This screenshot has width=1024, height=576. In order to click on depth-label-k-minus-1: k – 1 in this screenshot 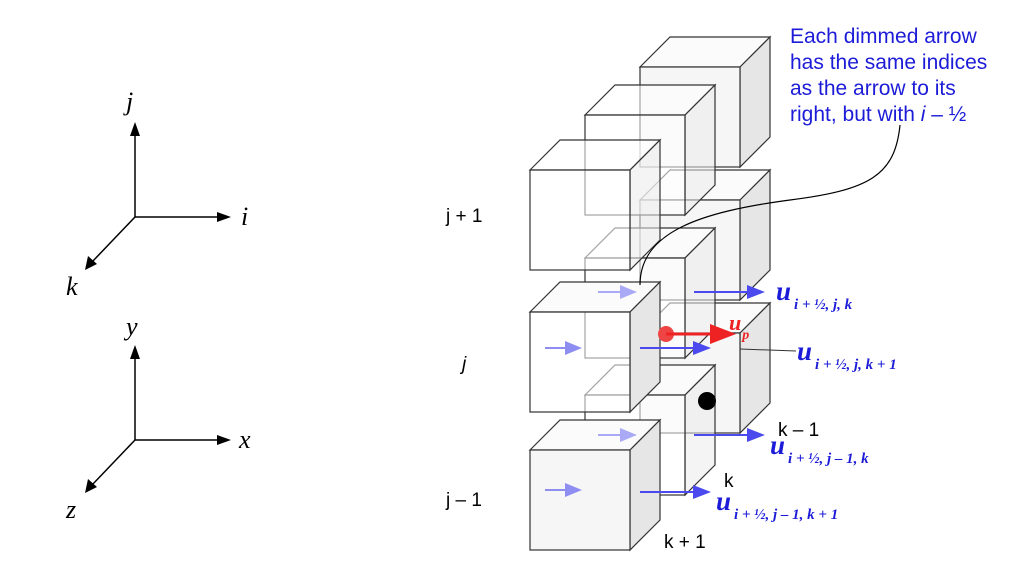, I will do `click(798, 430)`.